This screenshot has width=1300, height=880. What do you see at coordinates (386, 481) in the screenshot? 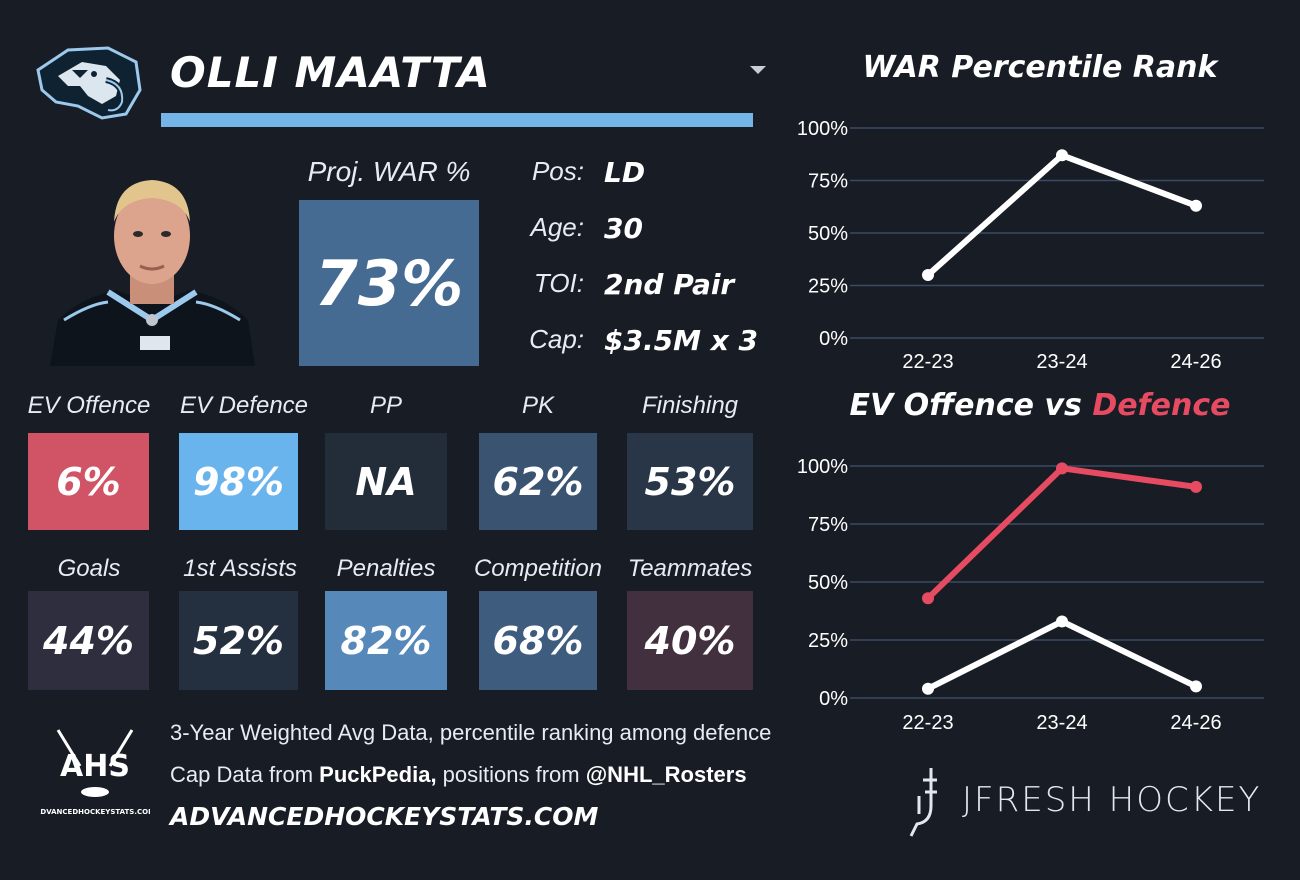
I see `tile-pp: NA` at bounding box center [386, 481].